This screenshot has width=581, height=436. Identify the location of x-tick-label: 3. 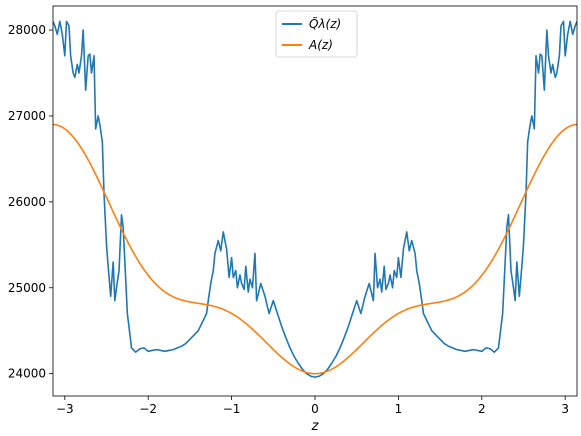
(565, 409).